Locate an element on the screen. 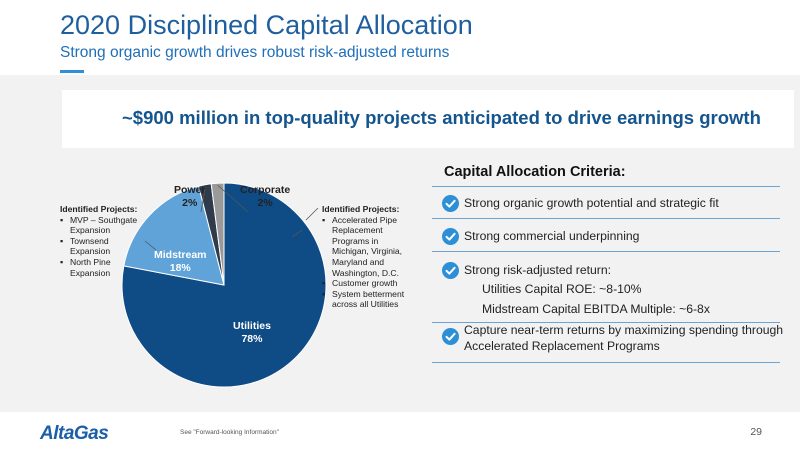 Image resolution: width=800 pixels, height=450 pixels. footnote: See "Forward-looking Information" is located at coordinates (229, 432).